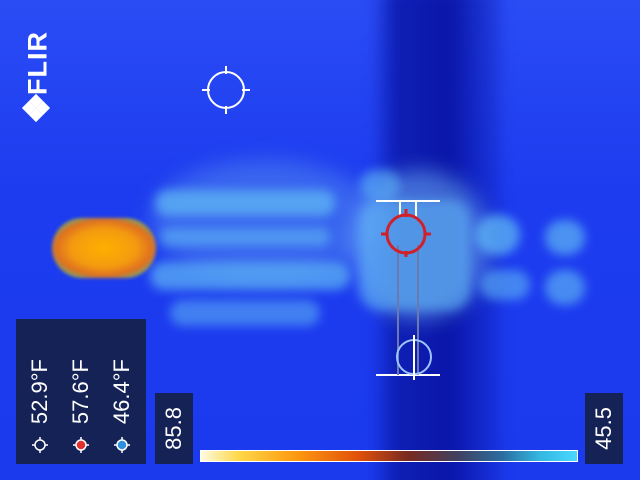 The width and height of the screenshot is (640, 480). I want to click on scale-max-value: 85.8, so click(173, 428).